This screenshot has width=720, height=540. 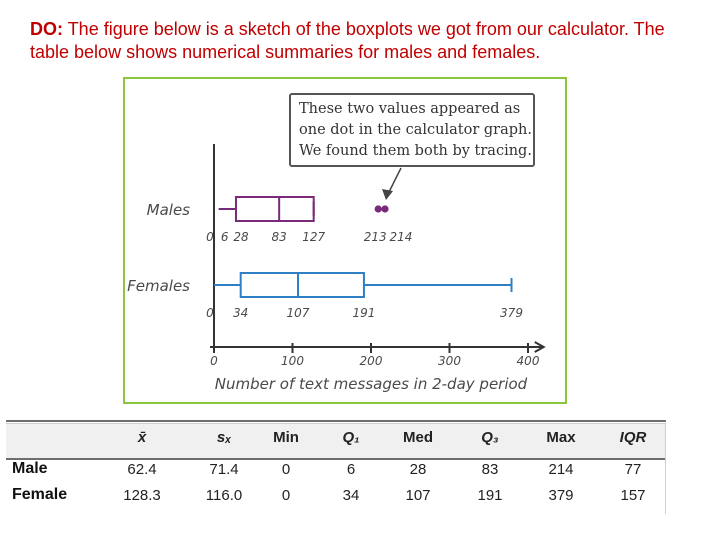 What do you see at coordinates (142, 469) in the screenshot?
I see `male-mean: 62.4` at bounding box center [142, 469].